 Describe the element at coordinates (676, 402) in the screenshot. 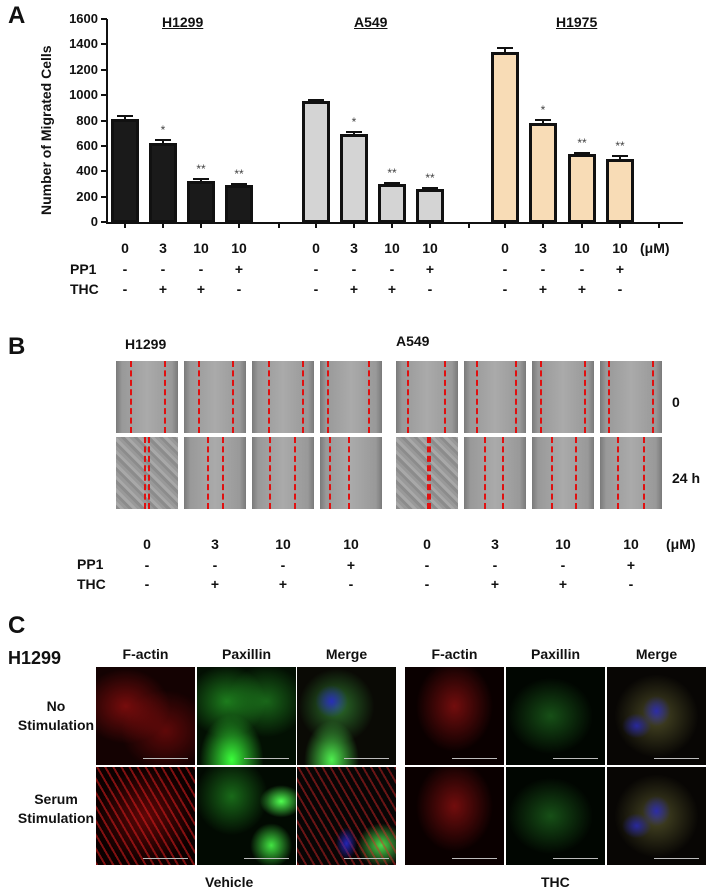

I see `time-label-0: 0` at that location.